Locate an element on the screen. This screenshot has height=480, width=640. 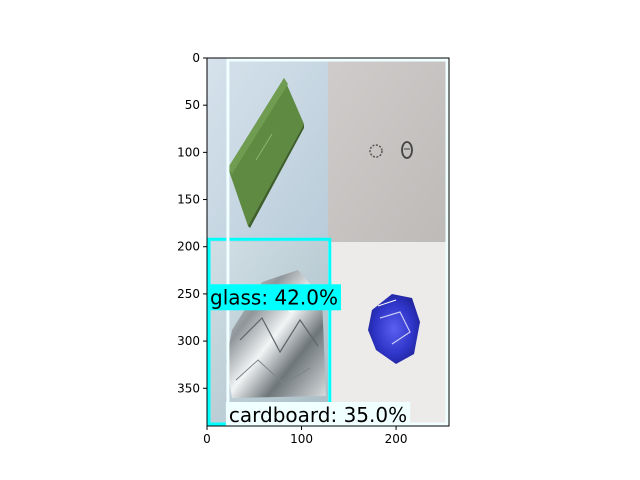
crushed-can is located at coordinates (394, 329).